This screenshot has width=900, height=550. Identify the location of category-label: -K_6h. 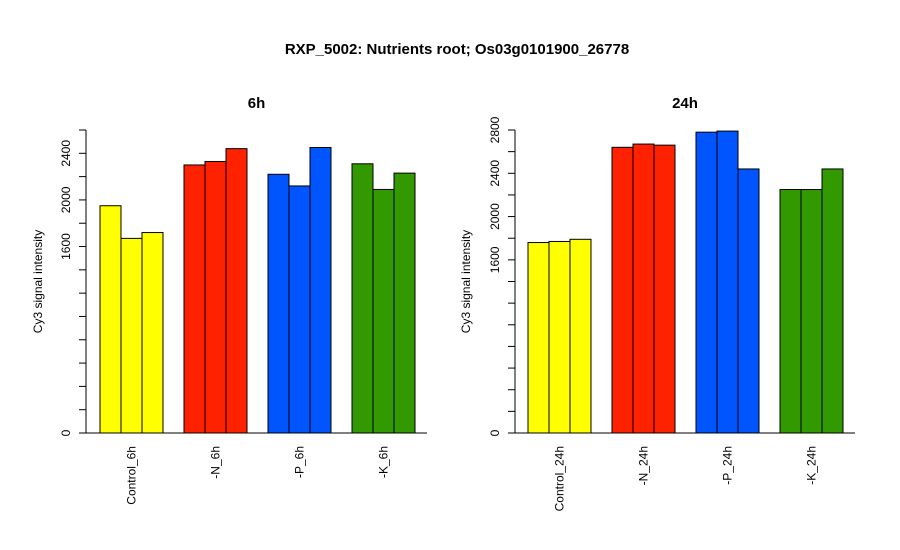
(384, 462).